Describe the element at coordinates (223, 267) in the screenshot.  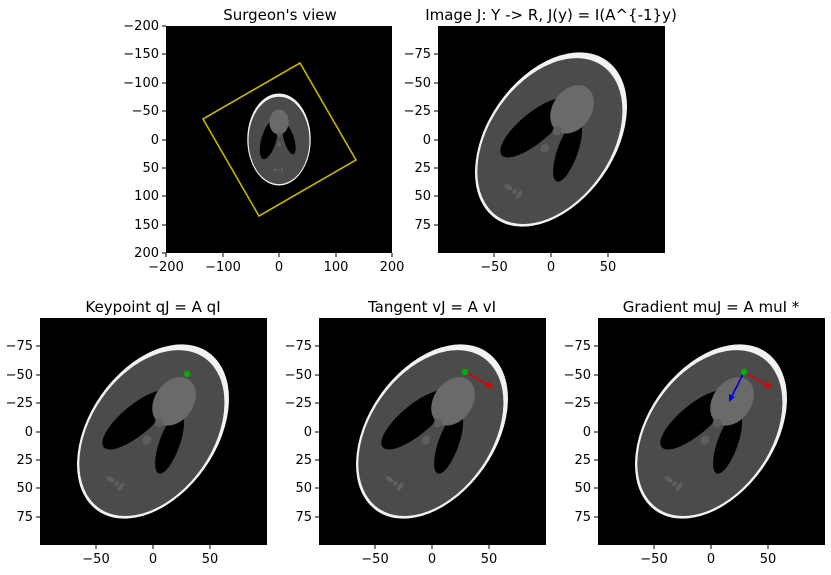
I see `x-tick-label: −100` at that location.